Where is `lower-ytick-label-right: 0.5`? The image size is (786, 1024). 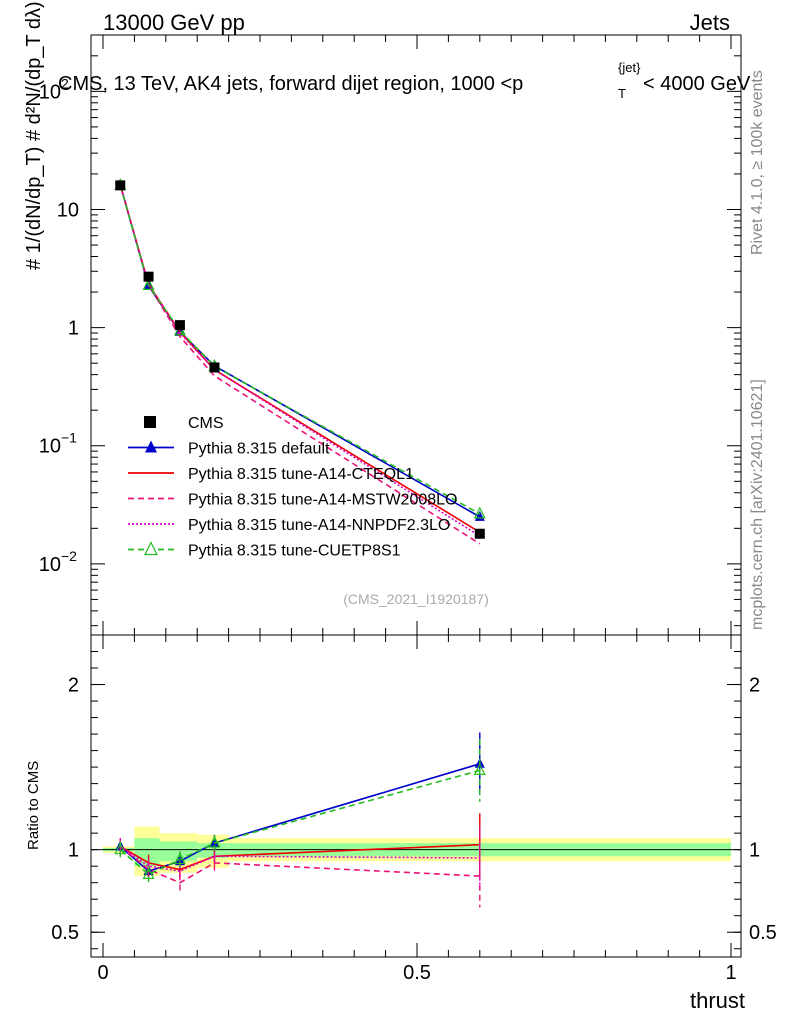 lower-ytick-label-right: 0.5 is located at coordinates (763, 933).